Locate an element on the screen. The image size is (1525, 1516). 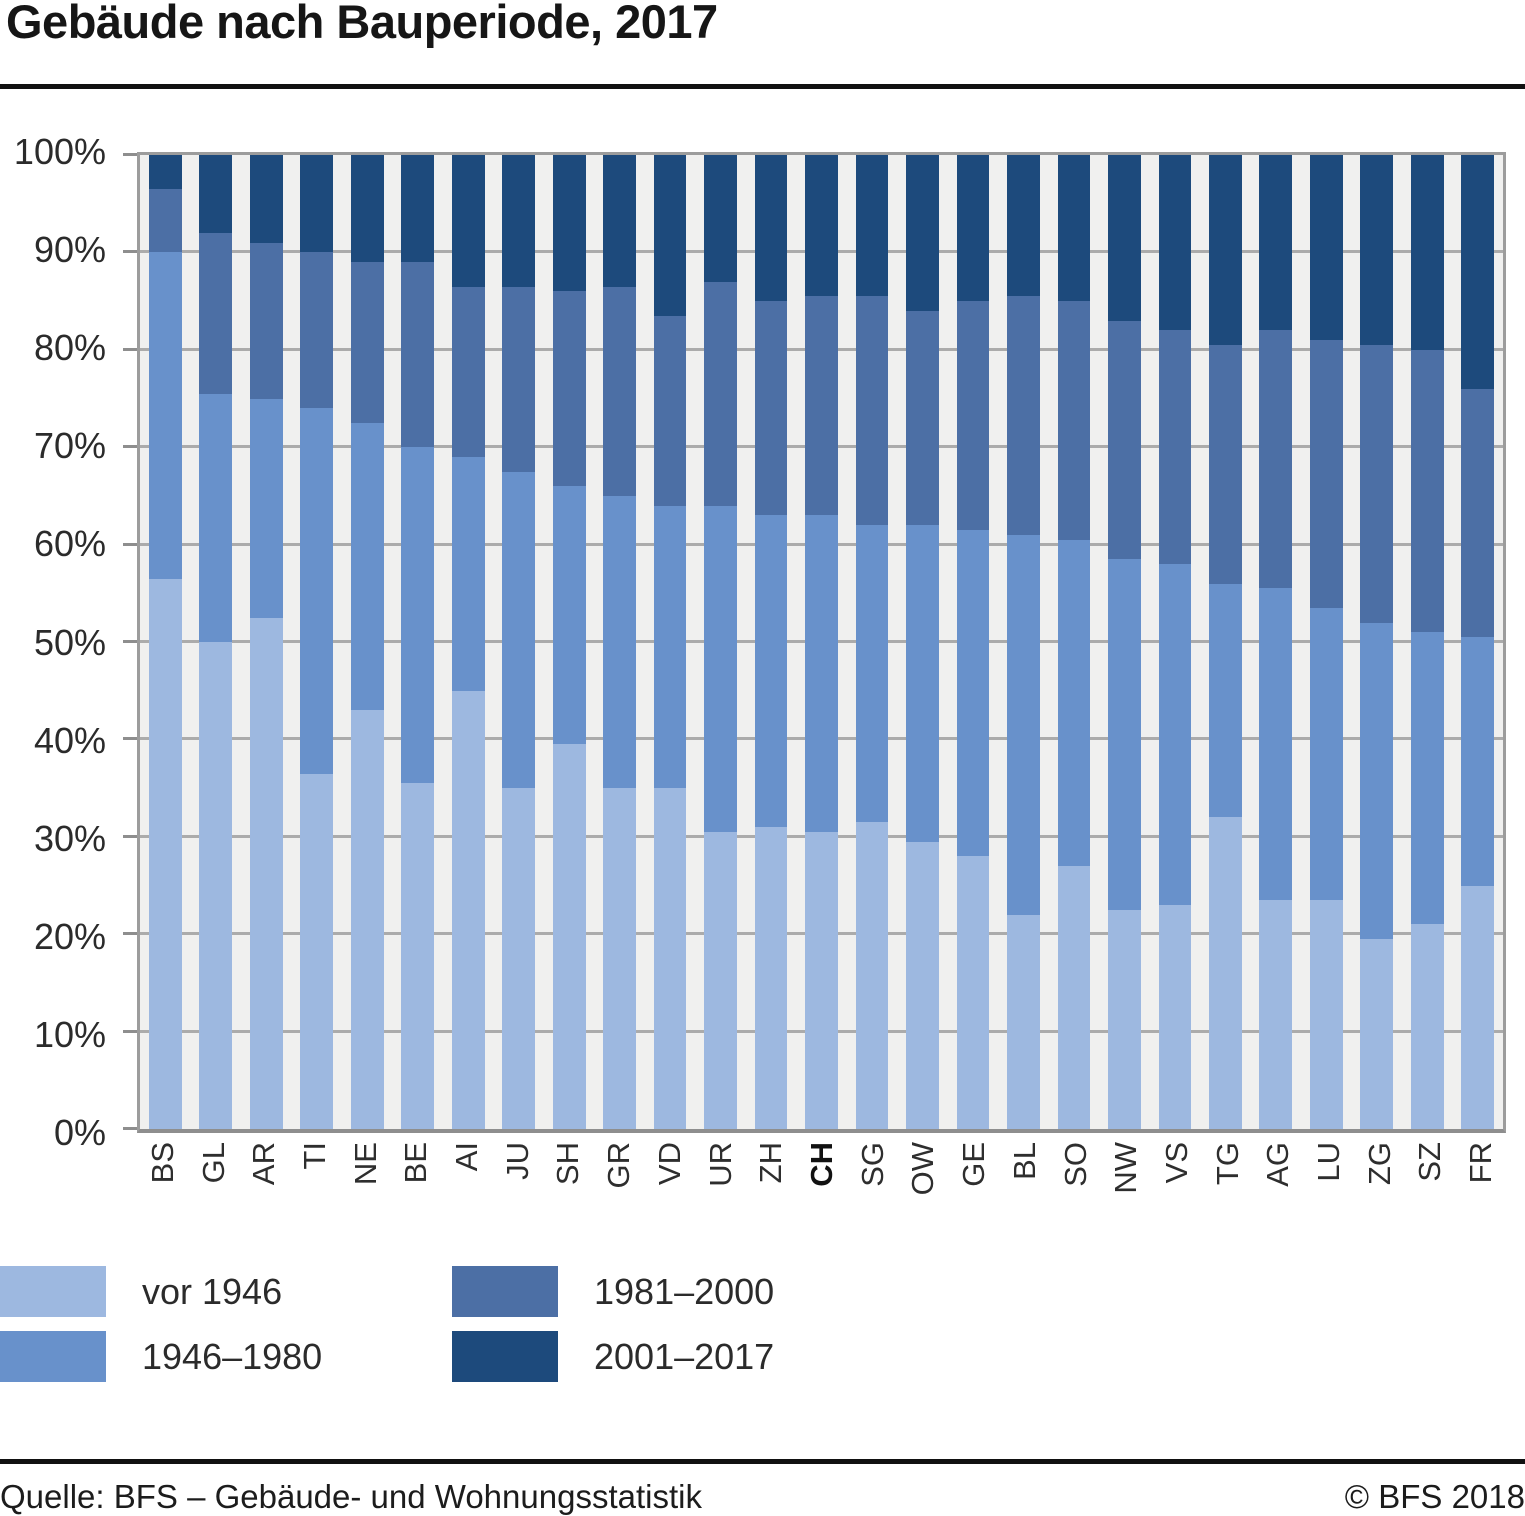
bar-column-SG is located at coordinates (872, 642).